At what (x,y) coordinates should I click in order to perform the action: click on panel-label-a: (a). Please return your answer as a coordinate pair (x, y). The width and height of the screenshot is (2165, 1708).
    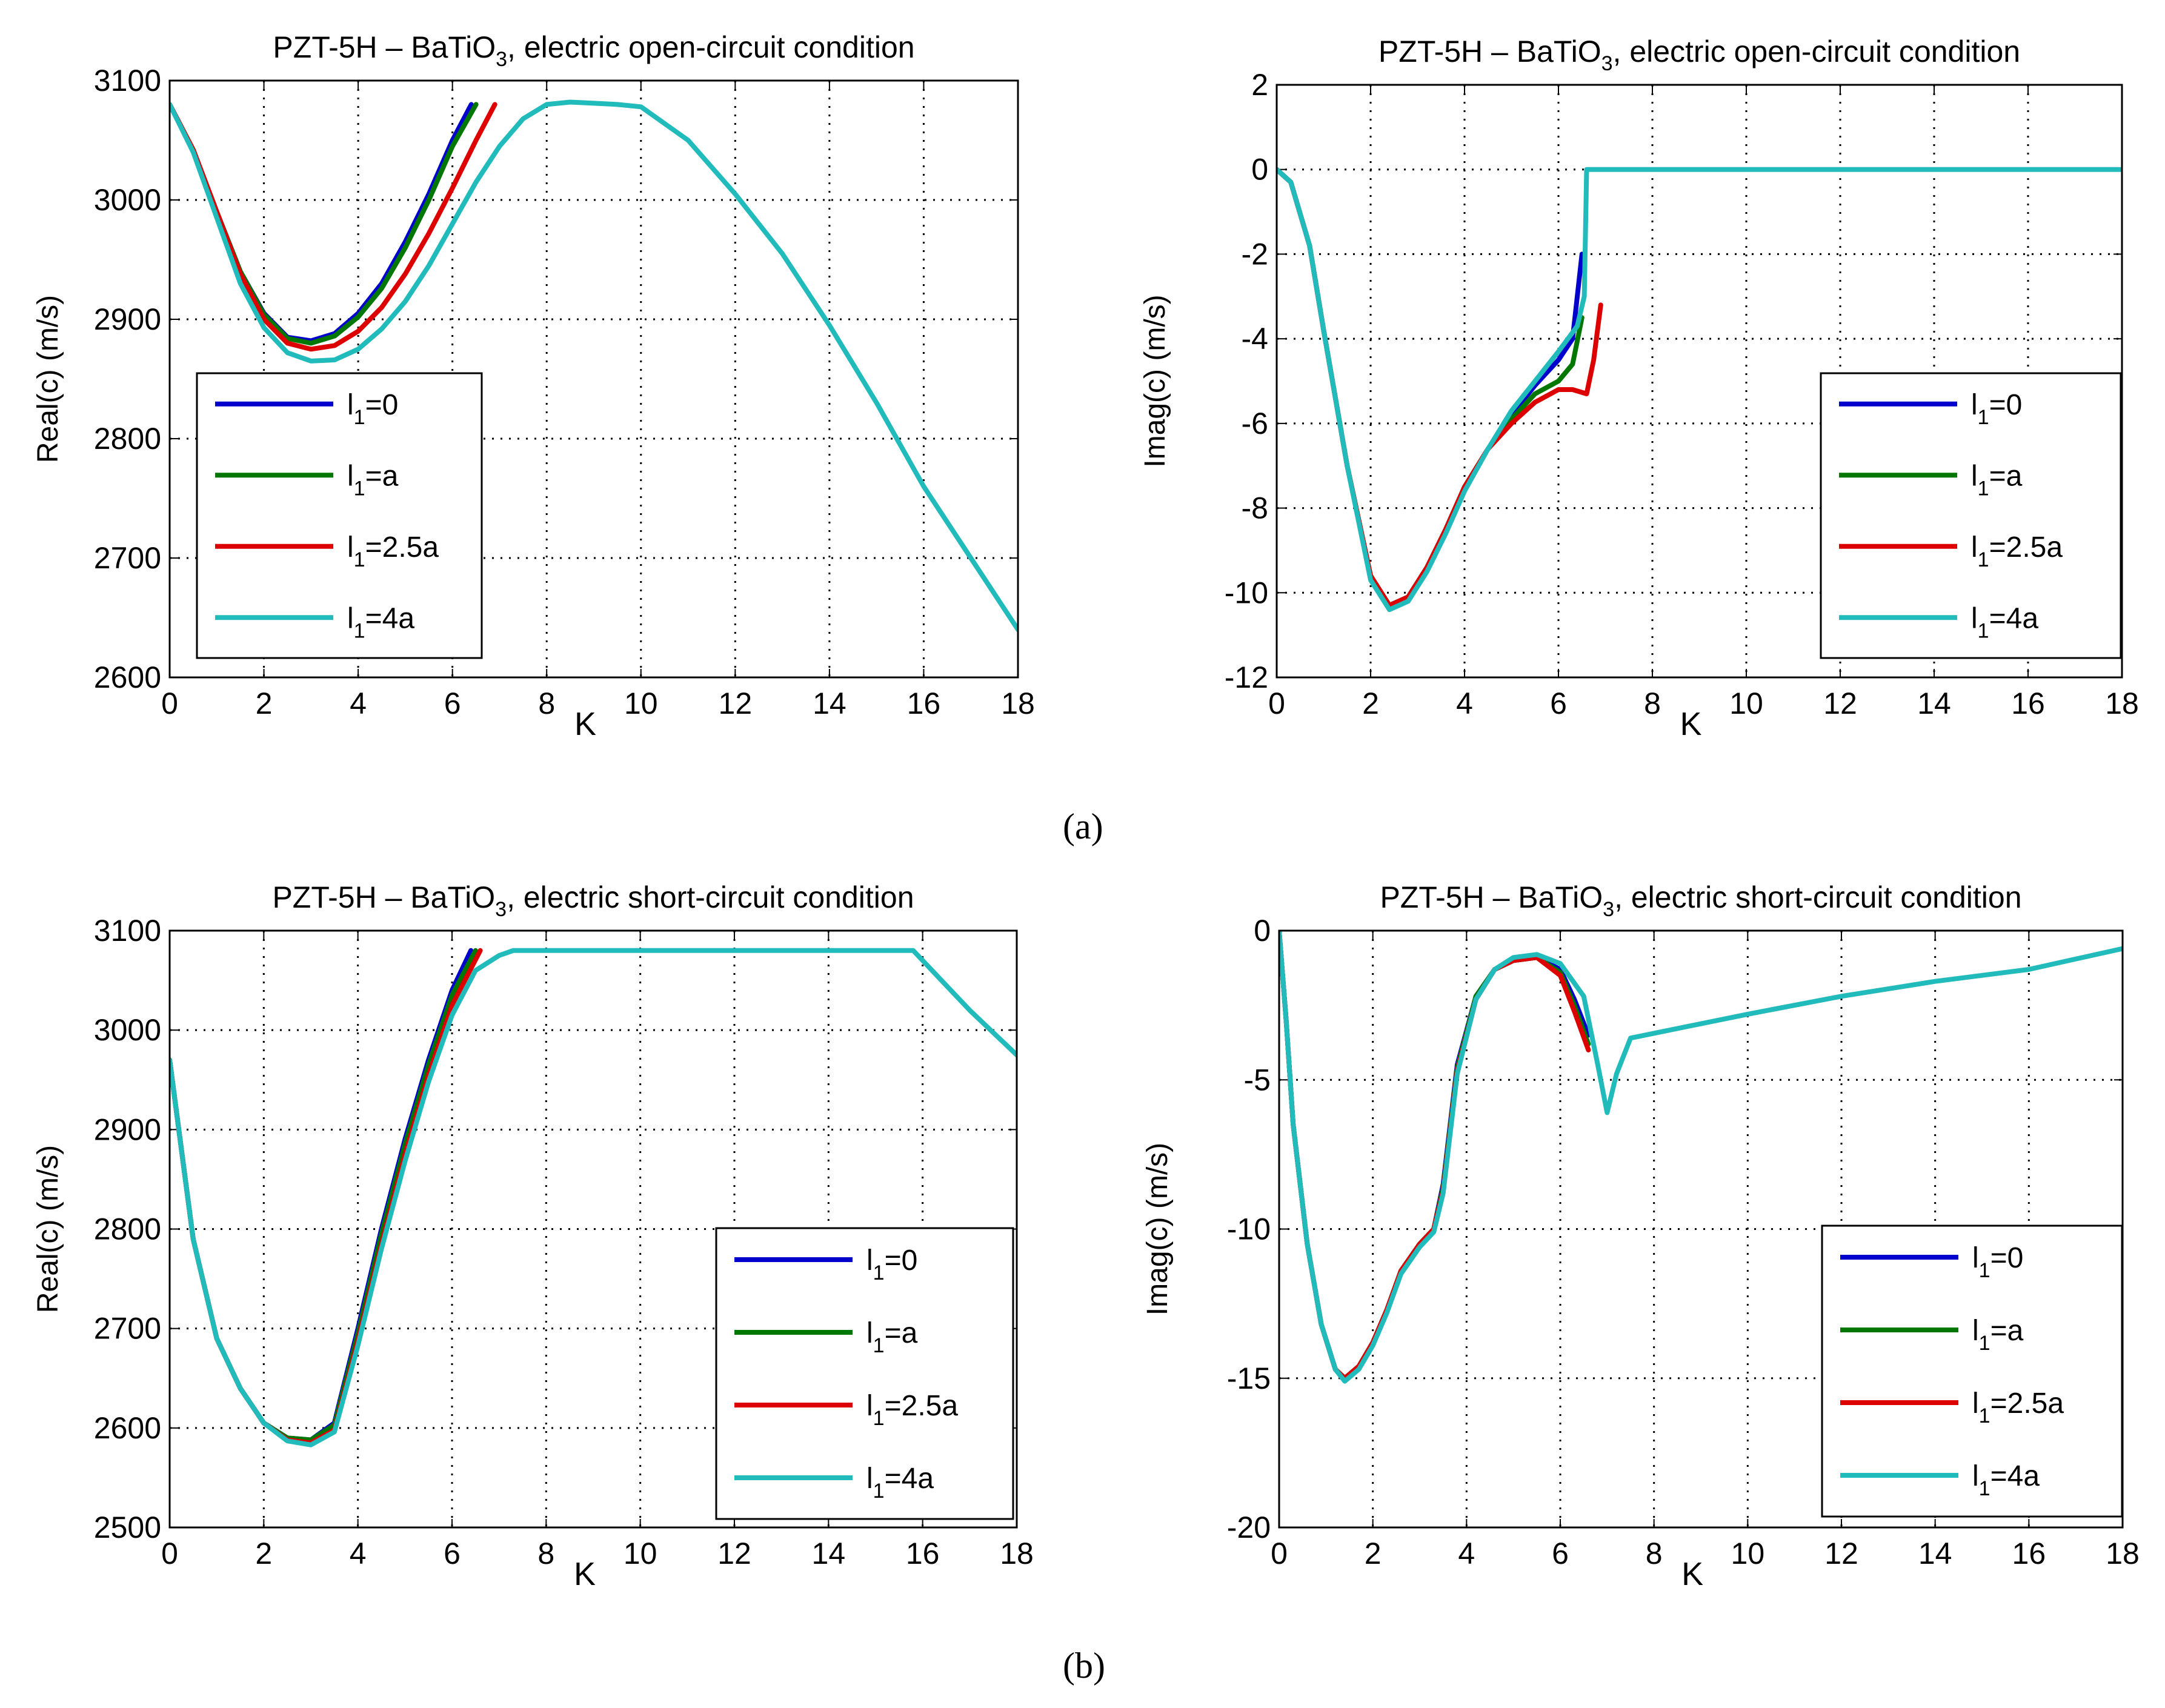
    Looking at the image, I should click on (1083, 826).